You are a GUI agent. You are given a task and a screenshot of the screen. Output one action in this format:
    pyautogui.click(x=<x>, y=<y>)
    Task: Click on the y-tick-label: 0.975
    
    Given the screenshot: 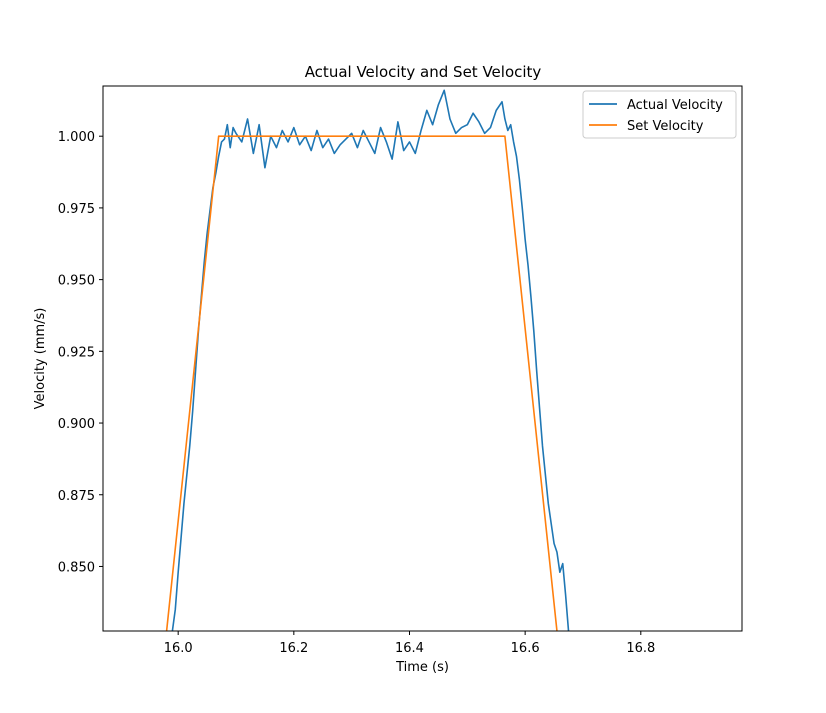 What is the action you would take?
    pyautogui.click(x=76, y=209)
    